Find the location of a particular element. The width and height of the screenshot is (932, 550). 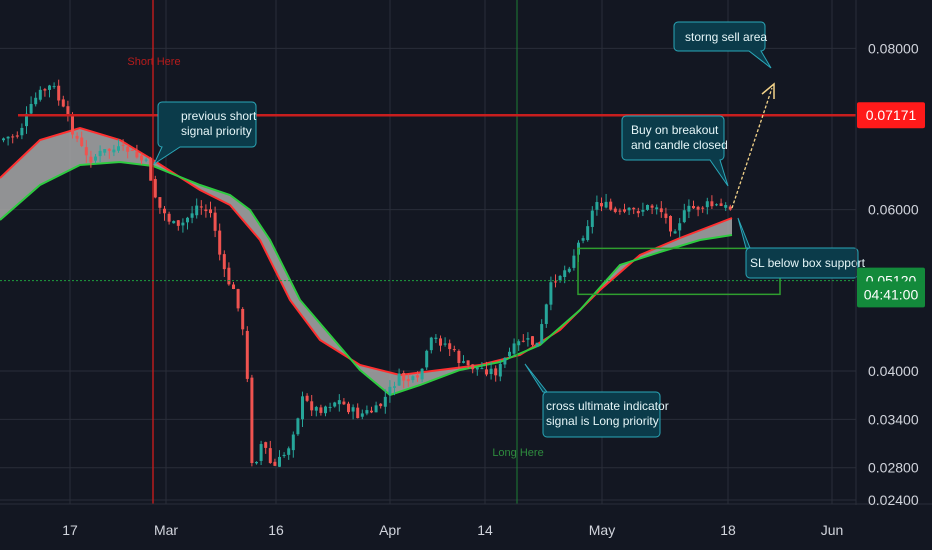

price-tick-label: 0.02400 is located at coordinates (893, 500).